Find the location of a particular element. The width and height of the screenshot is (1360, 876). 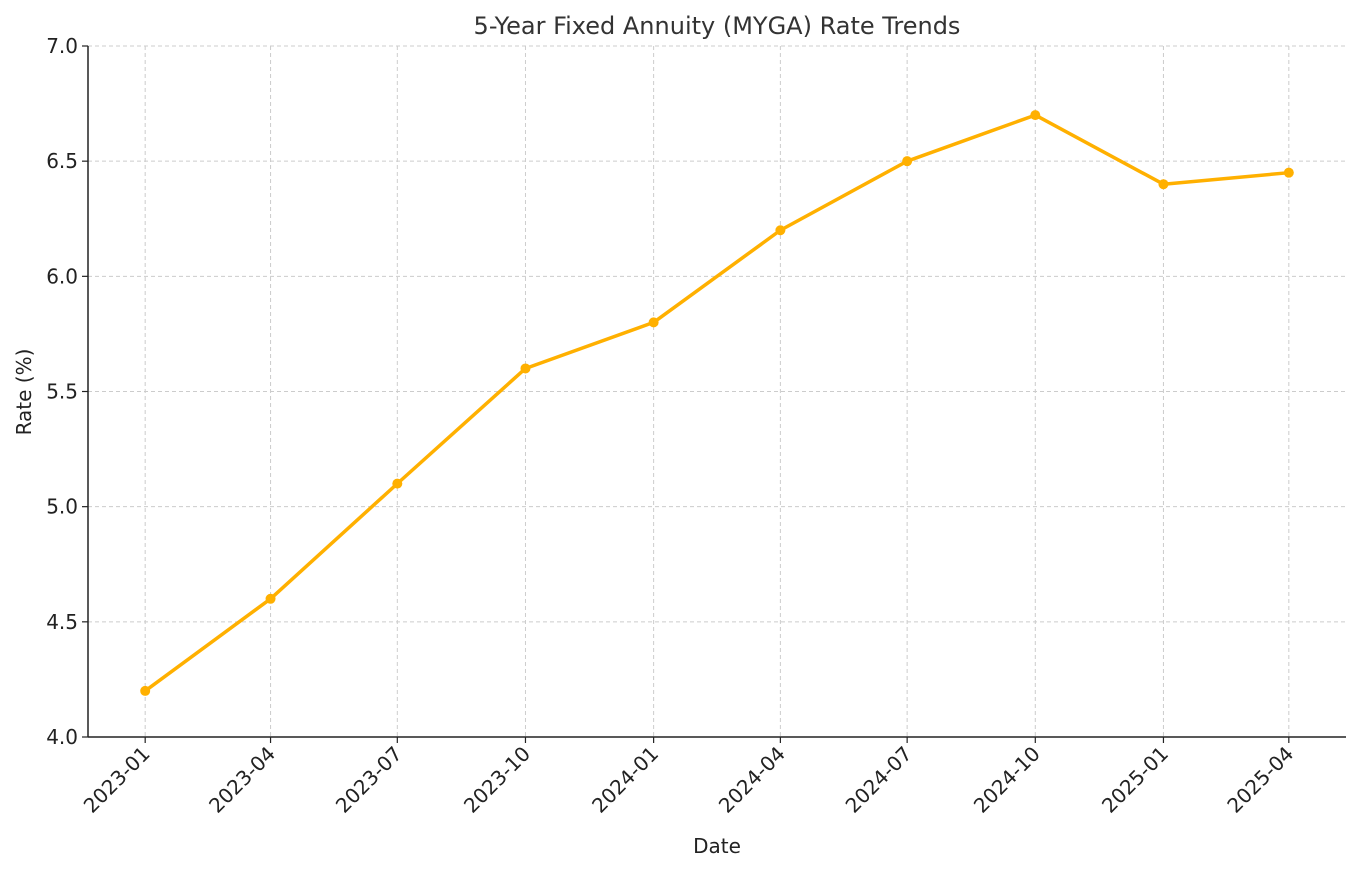

x-axis-label: Date is located at coordinates (717, 846).